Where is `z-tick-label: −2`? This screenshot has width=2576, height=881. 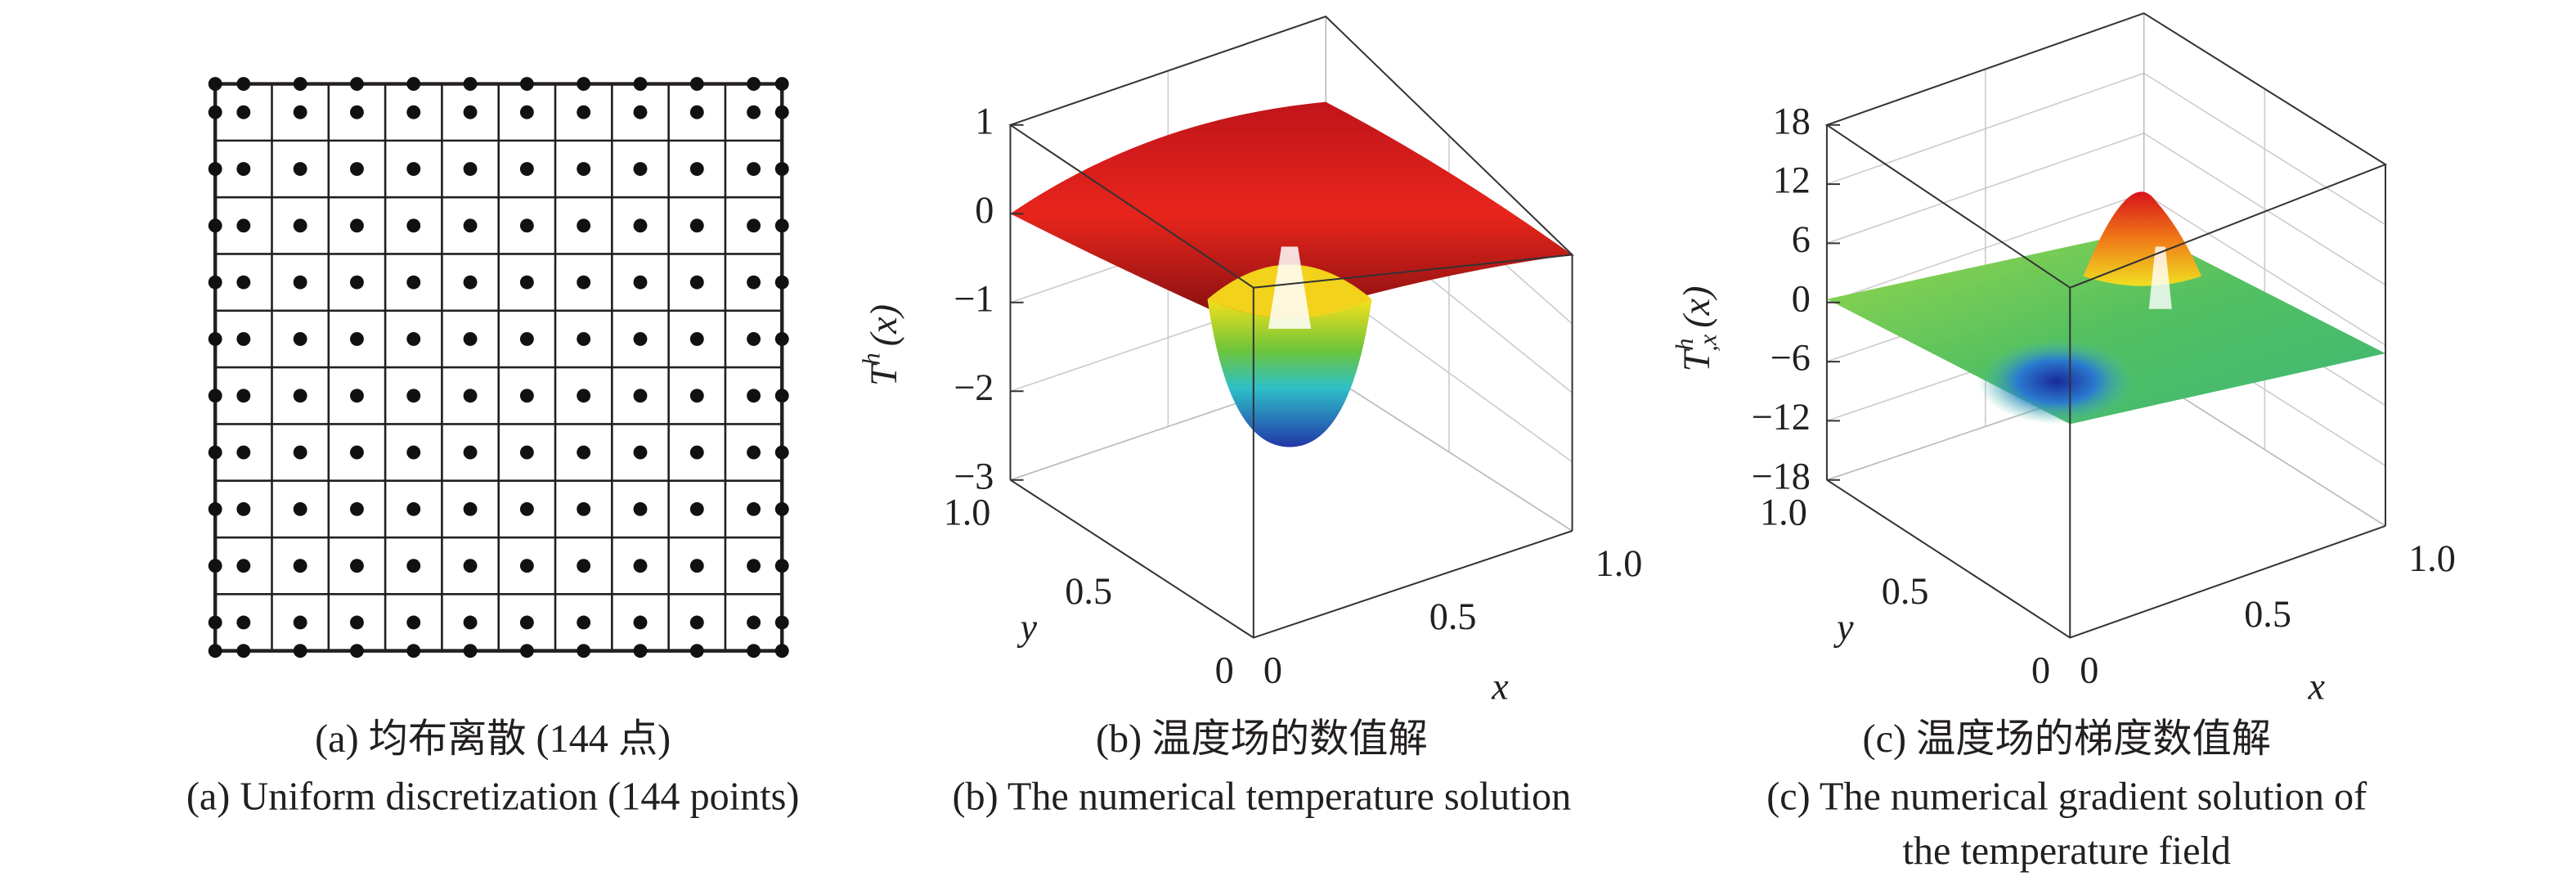
z-tick-label: −2 is located at coordinates (974, 387).